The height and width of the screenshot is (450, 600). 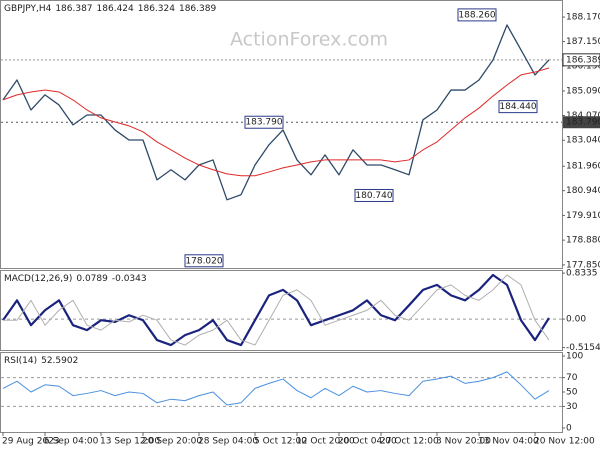 What do you see at coordinates (564, 442) in the screenshot?
I see `x-tick-label: 20 Nov 12:00` at bounding box center [564, 442].